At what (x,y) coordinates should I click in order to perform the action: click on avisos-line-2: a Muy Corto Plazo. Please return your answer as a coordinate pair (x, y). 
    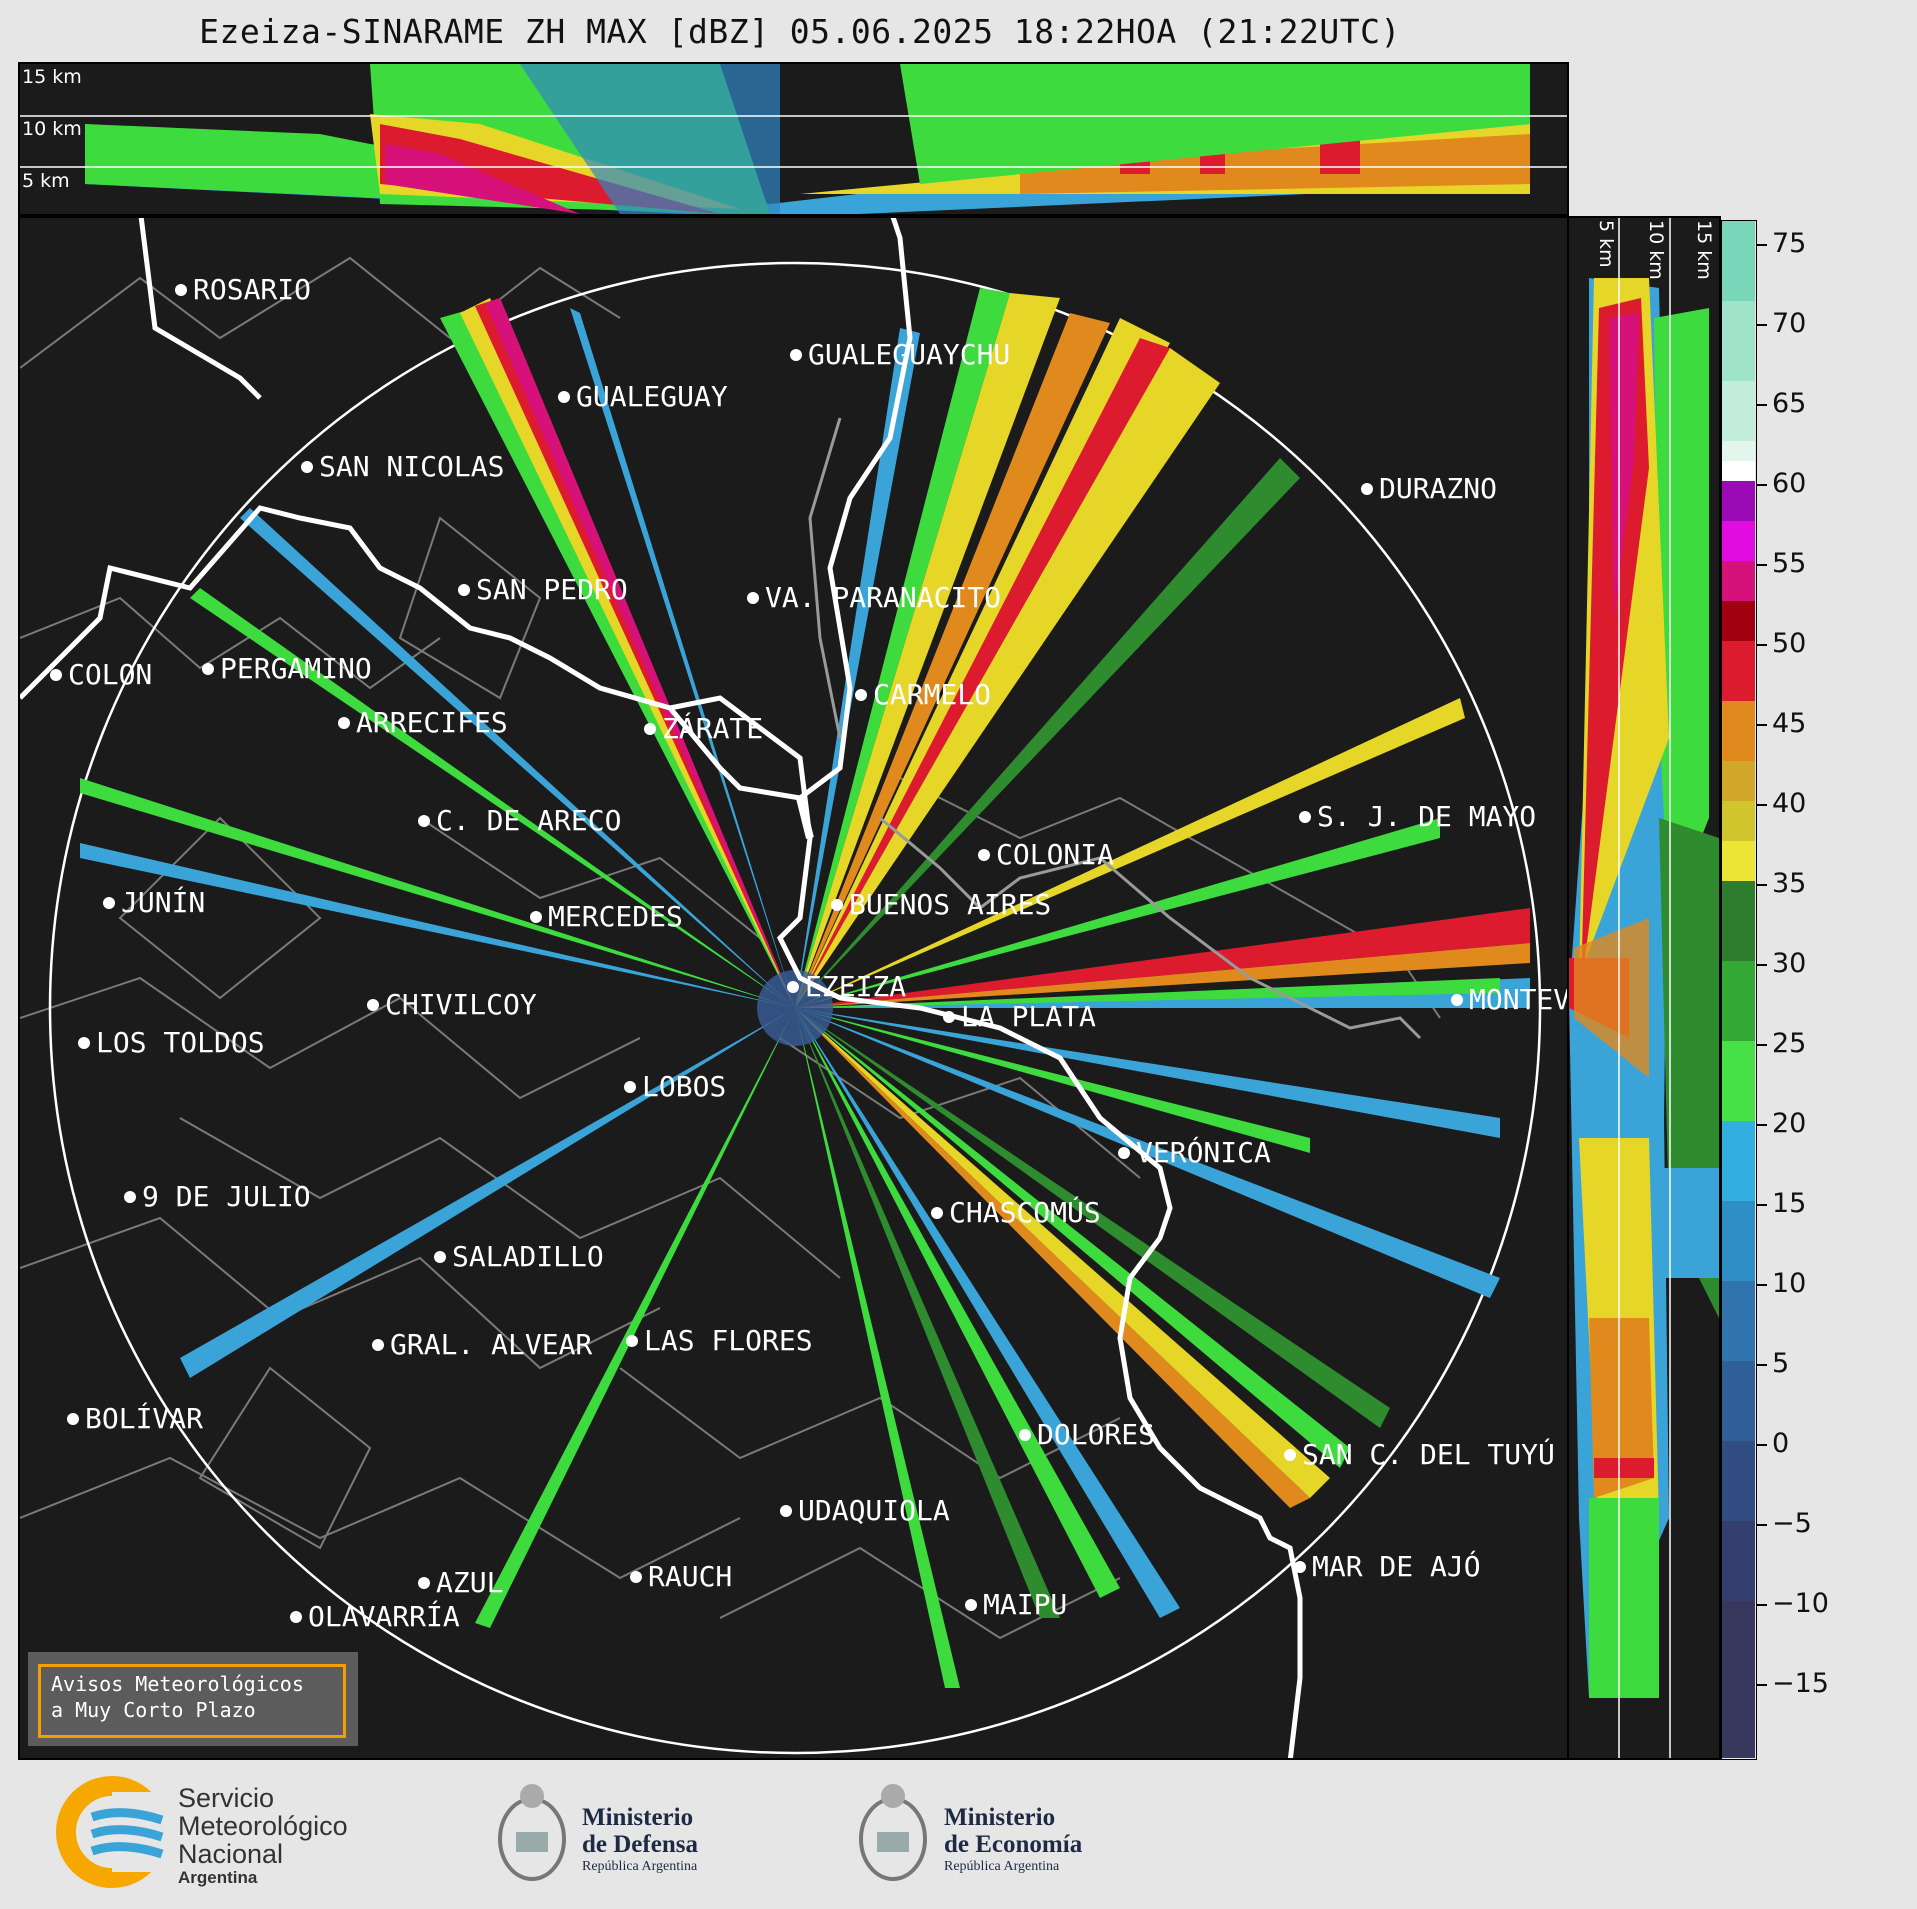
    Looking at the image, I should click on (153, 1710).